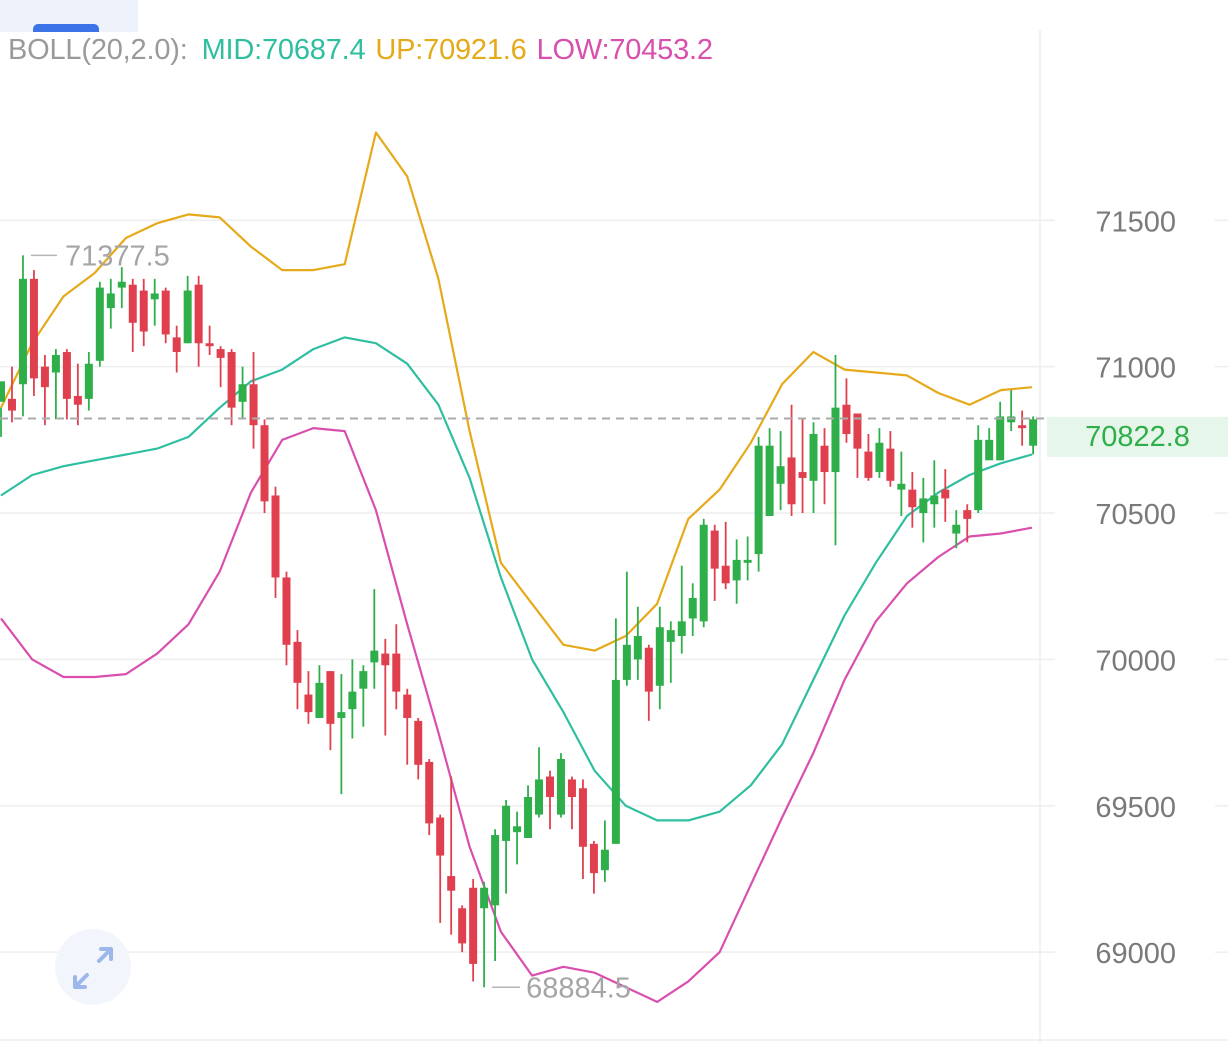  I want to click on boll-low-value: LOW:70453.2, so click(624, 50).